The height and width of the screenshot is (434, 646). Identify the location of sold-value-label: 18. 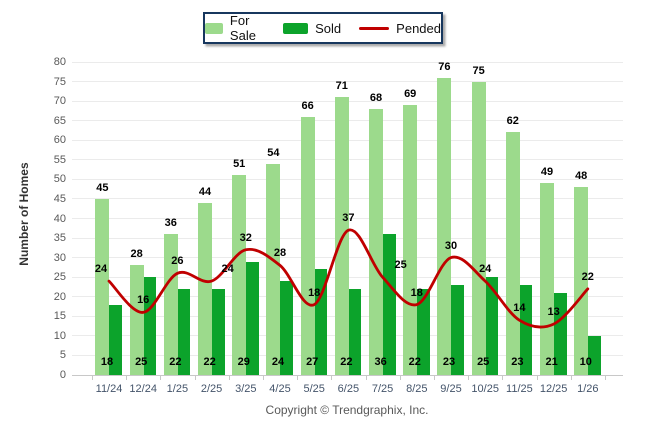
(107, 362).